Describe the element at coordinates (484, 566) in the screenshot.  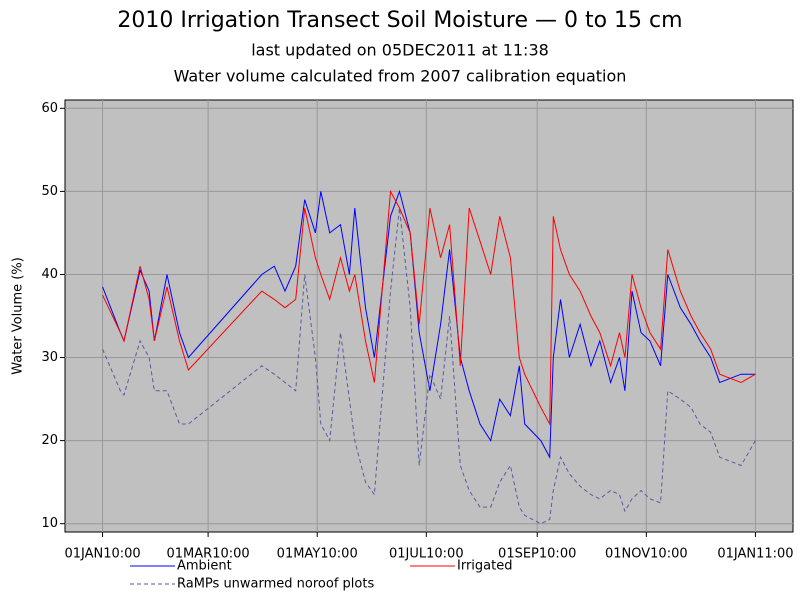
I see `legend-label: Irrigated` at that location.